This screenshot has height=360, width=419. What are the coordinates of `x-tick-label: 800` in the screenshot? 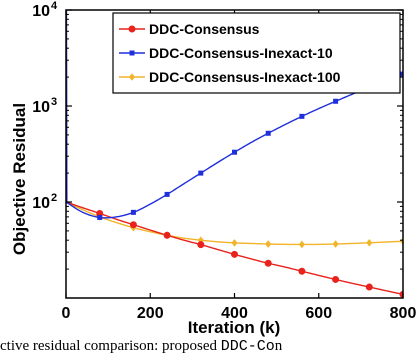 It's located at (403, 313).